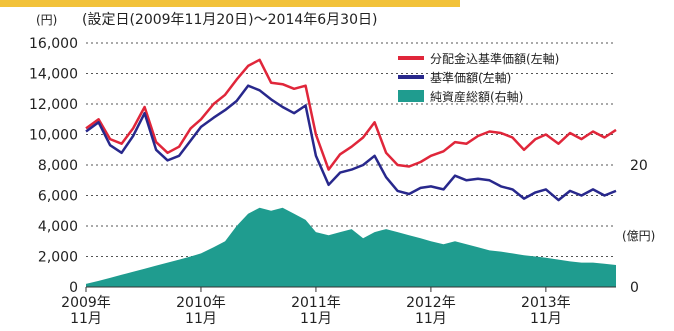 The height and width of the screenshot is (331, 674). What do you see at coordinates (494, 58) in the screenshot?
I see `legend-label: 分配金込基準価額(左軸)` at bounding box center [494, 58].